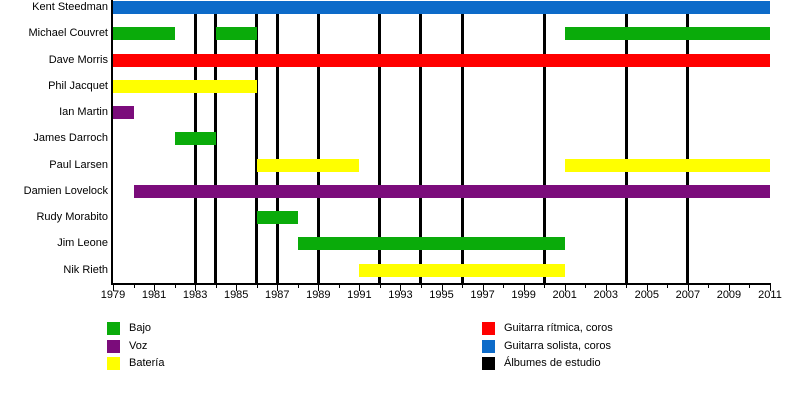 The width and height of the screenshot is (800, 400). Describe the element at coordinates (70, 138) in the screenshot. I see `member-label: James Darroch` at that location.